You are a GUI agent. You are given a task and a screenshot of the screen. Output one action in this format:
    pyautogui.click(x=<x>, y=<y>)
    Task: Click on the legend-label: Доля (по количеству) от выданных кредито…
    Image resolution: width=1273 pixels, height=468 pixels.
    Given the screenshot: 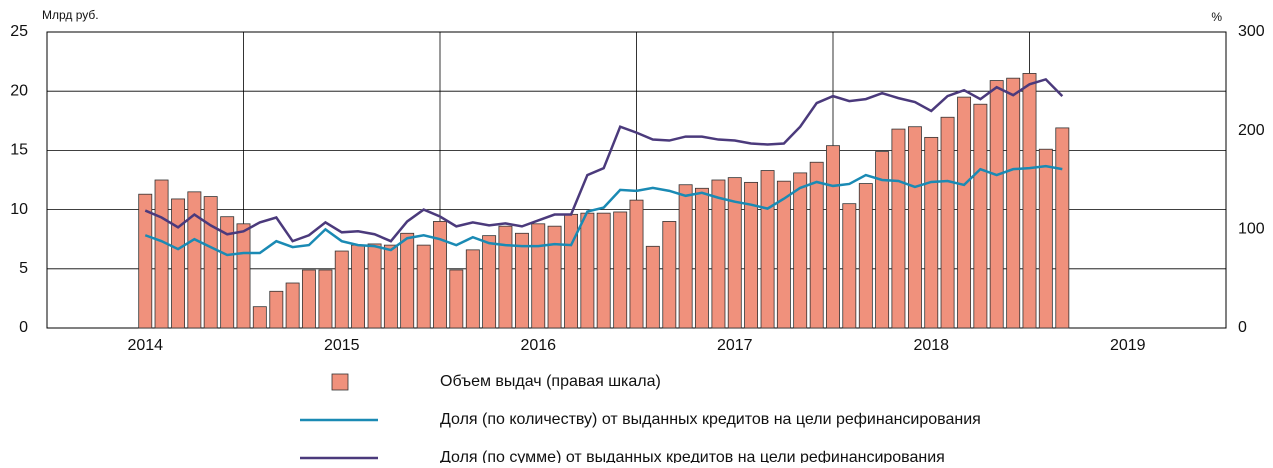 What is the action you would take?
    pyautogui.click(x=710, y=419)
    